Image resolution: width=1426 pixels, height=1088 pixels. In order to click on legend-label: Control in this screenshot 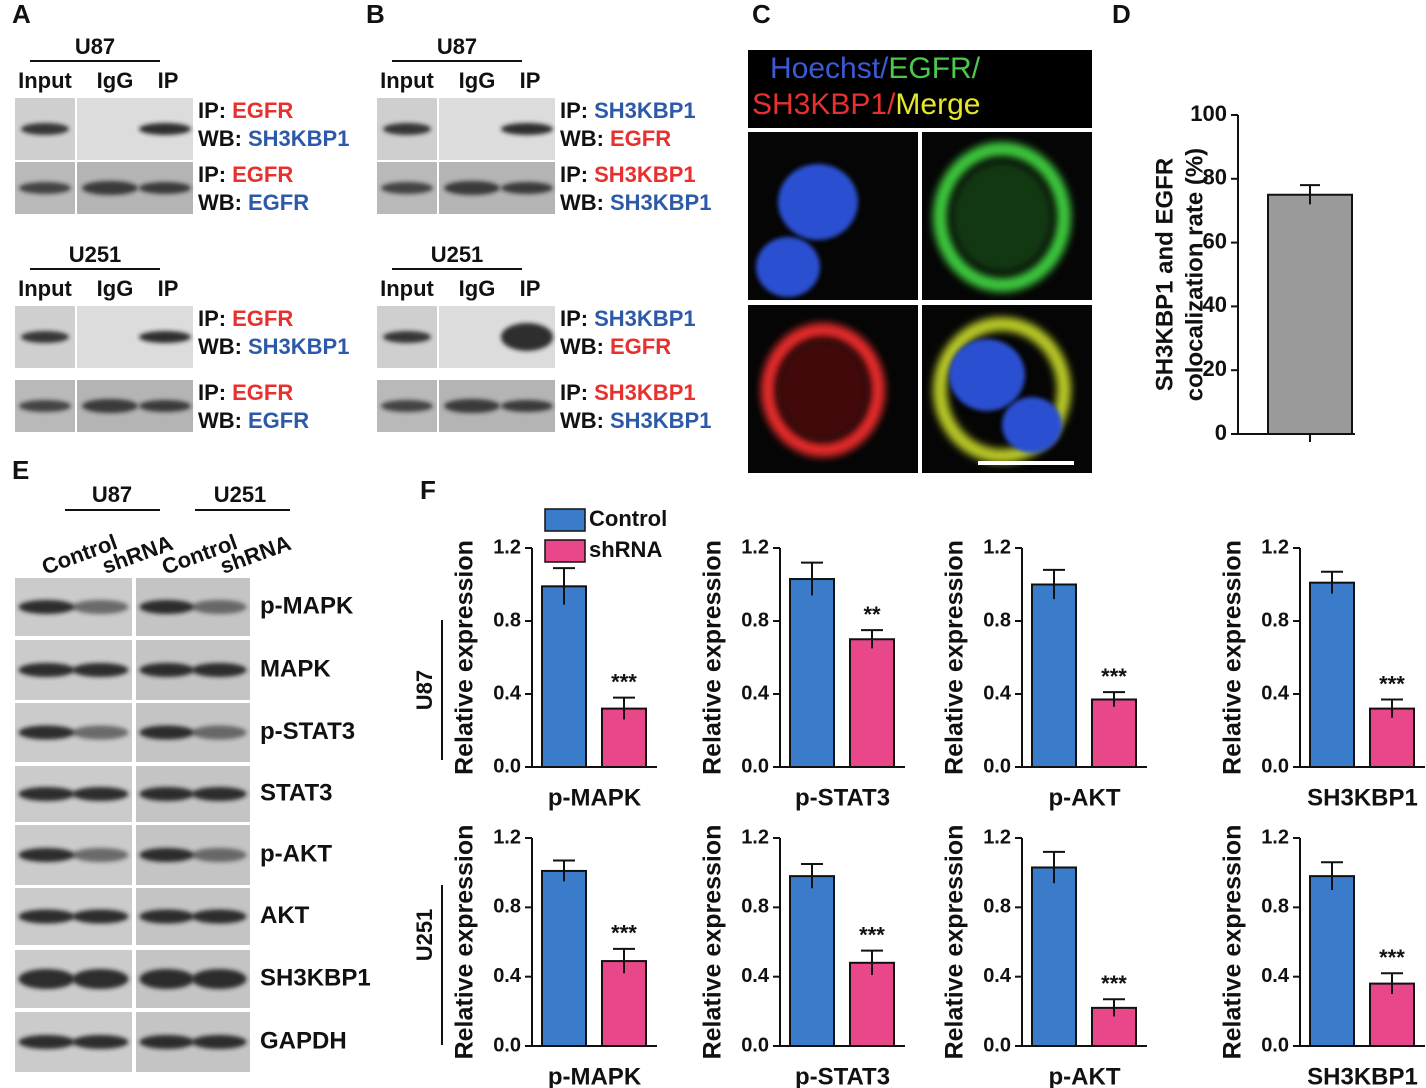, I will do `click(628, 518)`.